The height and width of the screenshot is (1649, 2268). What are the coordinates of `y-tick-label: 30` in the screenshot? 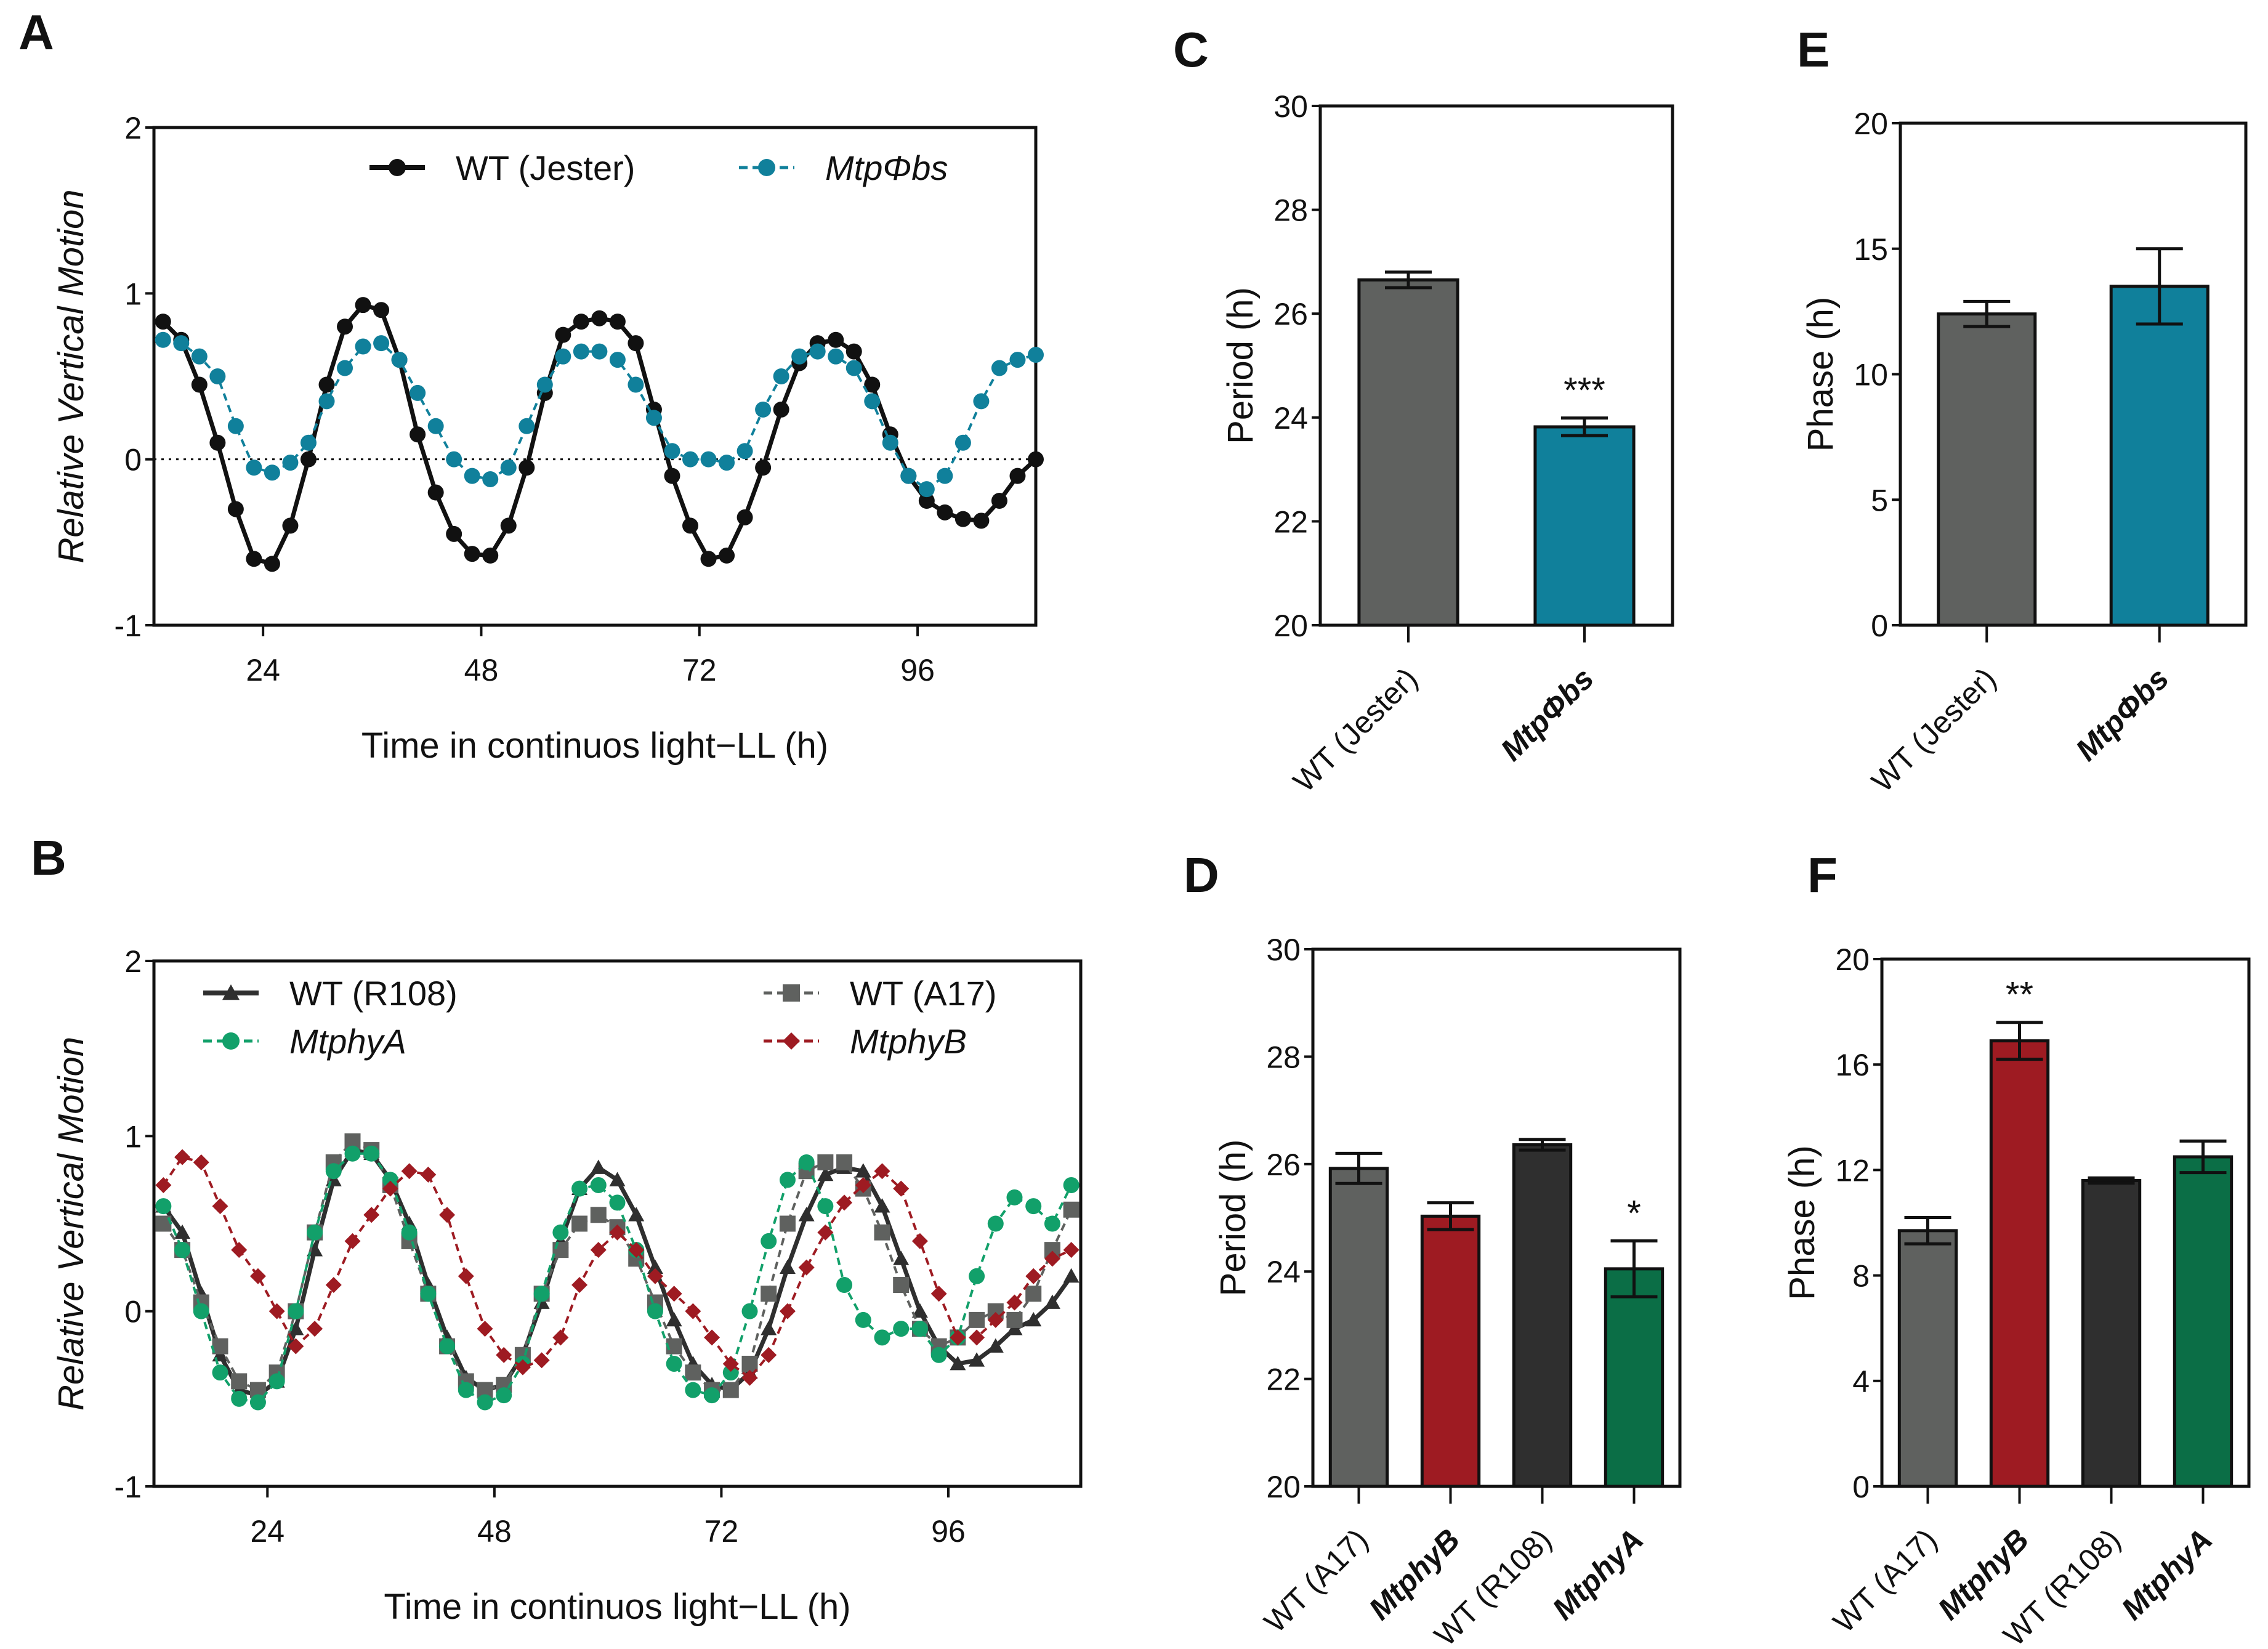 It's located at (1291, 106).